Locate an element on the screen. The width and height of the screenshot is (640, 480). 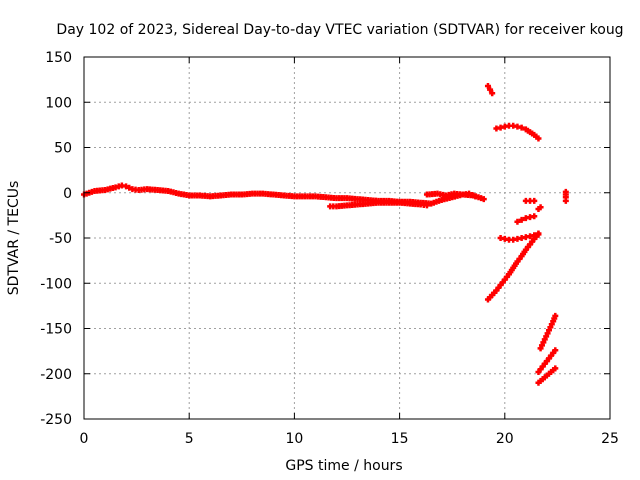
y-tick-label: -50 is located at coordinates (60, 239).